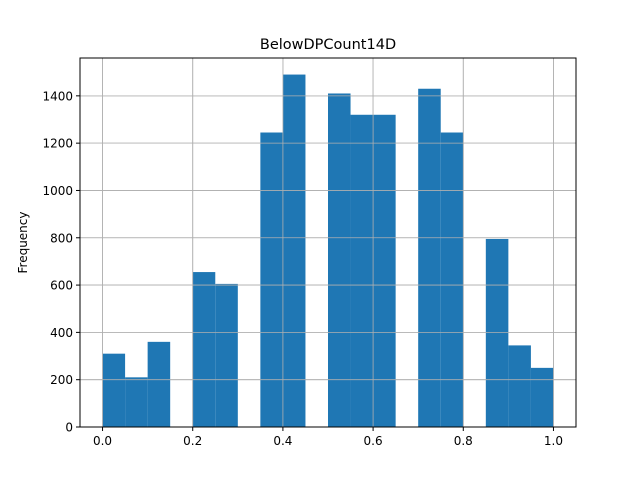  I want to click on y-tick-label: 400, so click(61, 333).